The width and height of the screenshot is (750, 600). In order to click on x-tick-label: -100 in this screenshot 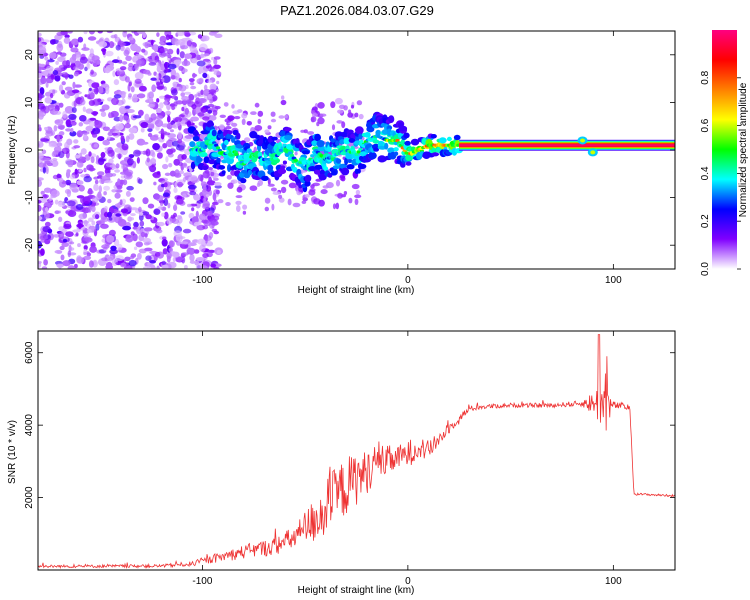, I will do `click(202, 280)`.